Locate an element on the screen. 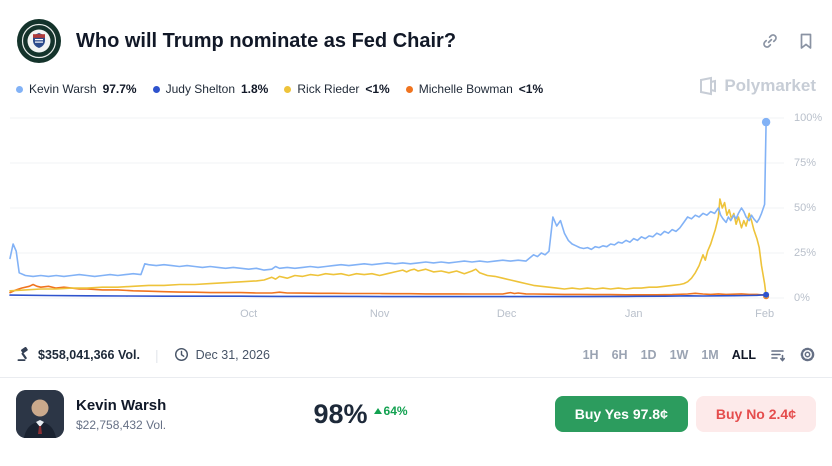 Image resolution: width=832 pixels, height=466 pixels. x-axis-tick: Nov is located at coordinates (379, 314).